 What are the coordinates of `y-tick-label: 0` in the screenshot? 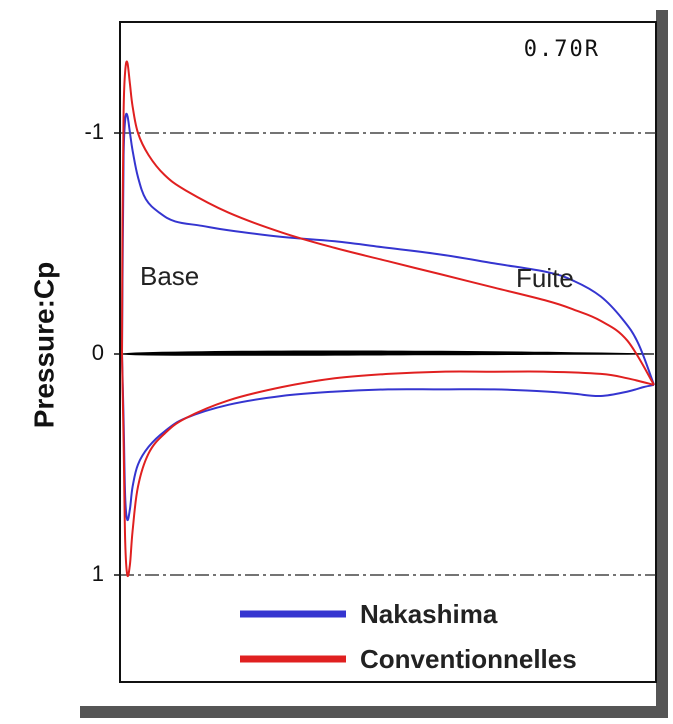 It's located at (98, 352).